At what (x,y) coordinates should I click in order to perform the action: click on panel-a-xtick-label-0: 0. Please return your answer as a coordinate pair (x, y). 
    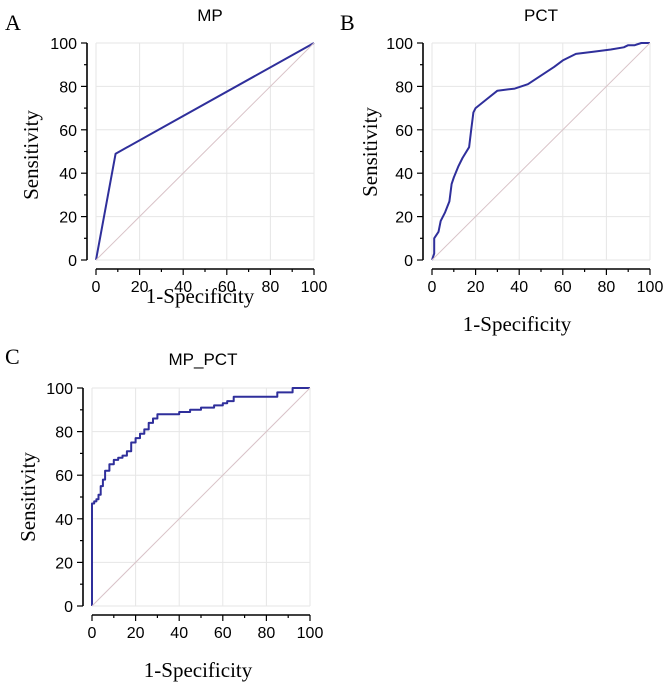
    Looking at the image, I should click on (96, 287).